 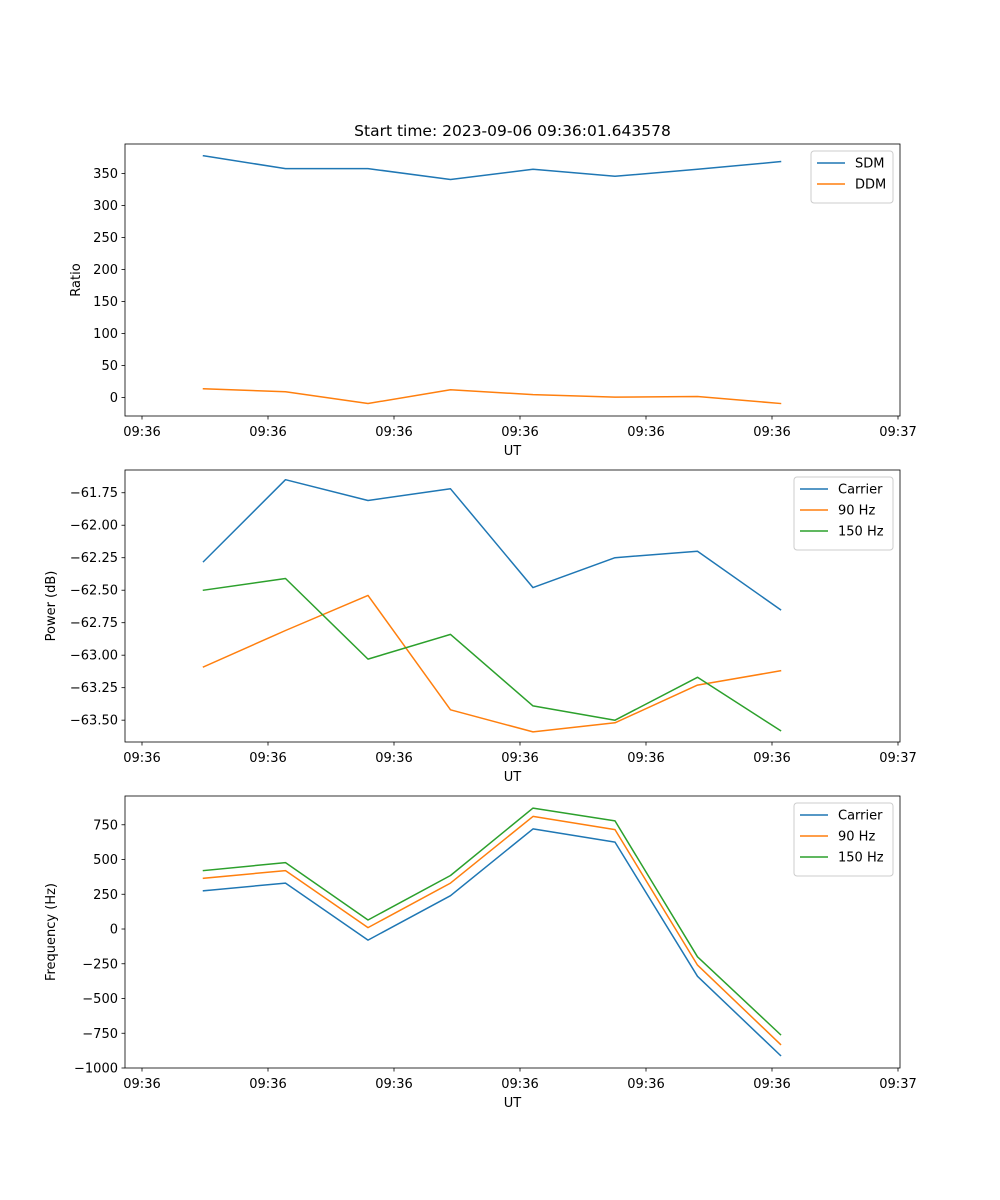 I want to click on y-tick-label: −750, so click(x=100, y=1034).